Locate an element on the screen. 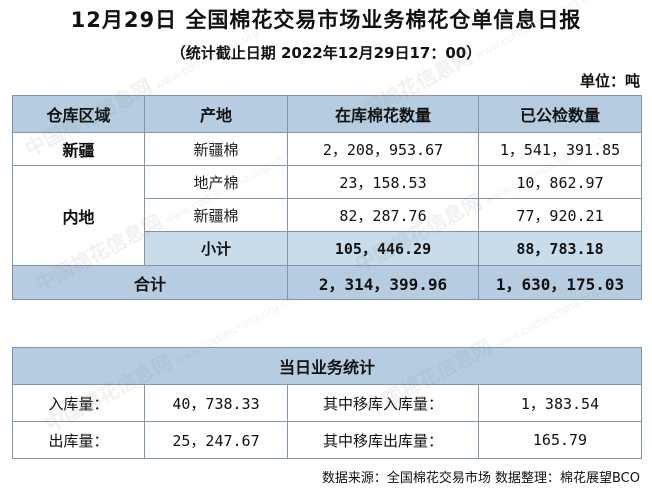  stock-cell: 2，208，953.67 is located at coordinates (383, 149).